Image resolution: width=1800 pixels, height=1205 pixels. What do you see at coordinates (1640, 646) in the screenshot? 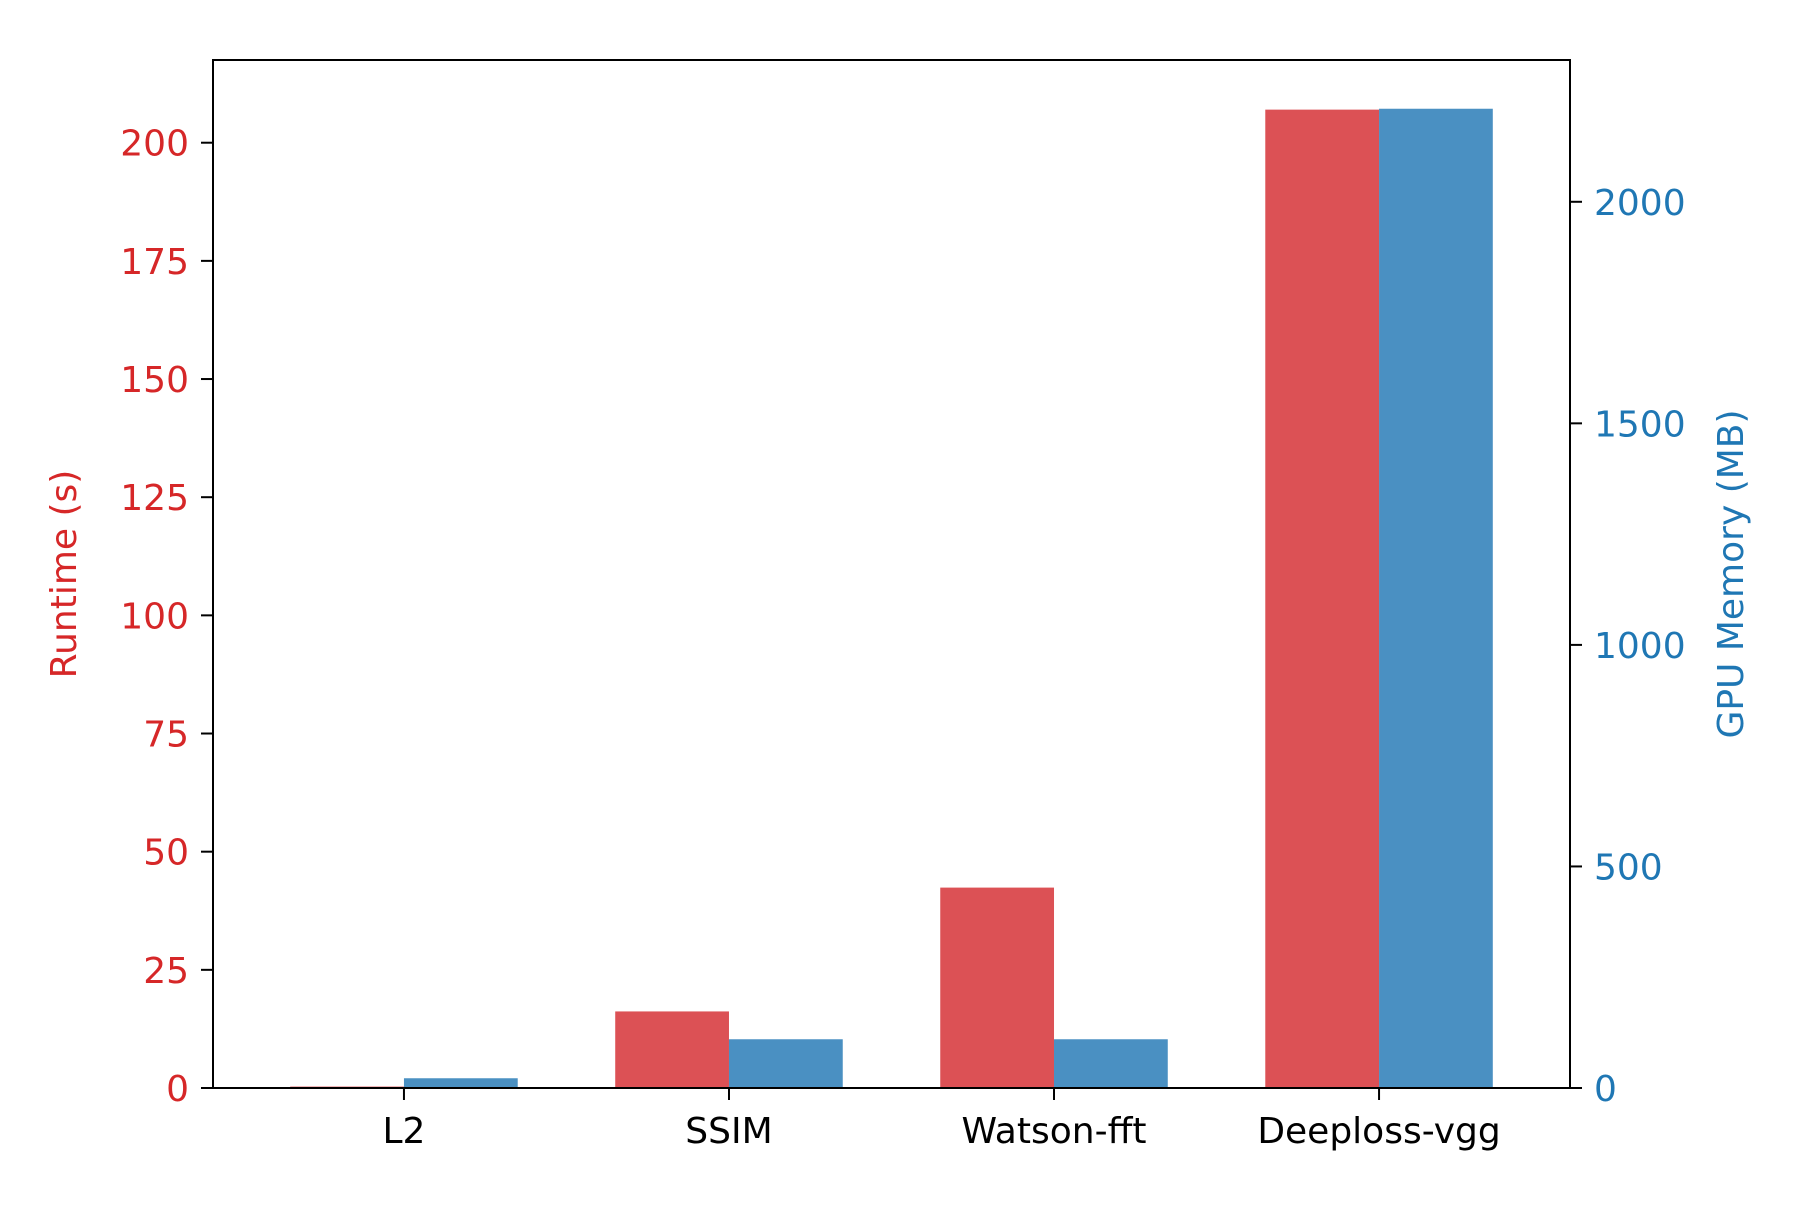
I see `right-tick-label: 1000` at bounding box center [1640, 646].